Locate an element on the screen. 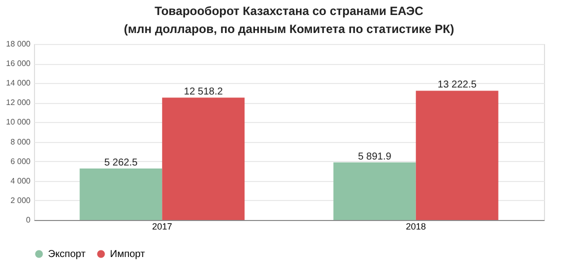 Image resolution: width=570 pixels, height=273 pixels. y-tick-label: 18 000 is located at coordinates (19, 44).